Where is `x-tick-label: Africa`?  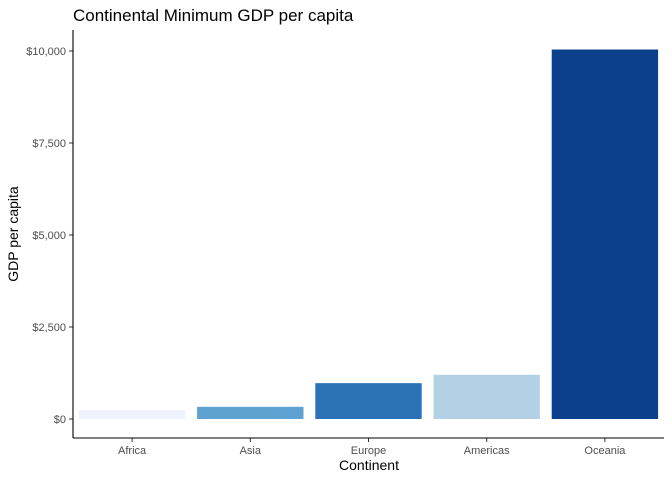 x-tick-label: Africa is located at coordinates (132, 451).